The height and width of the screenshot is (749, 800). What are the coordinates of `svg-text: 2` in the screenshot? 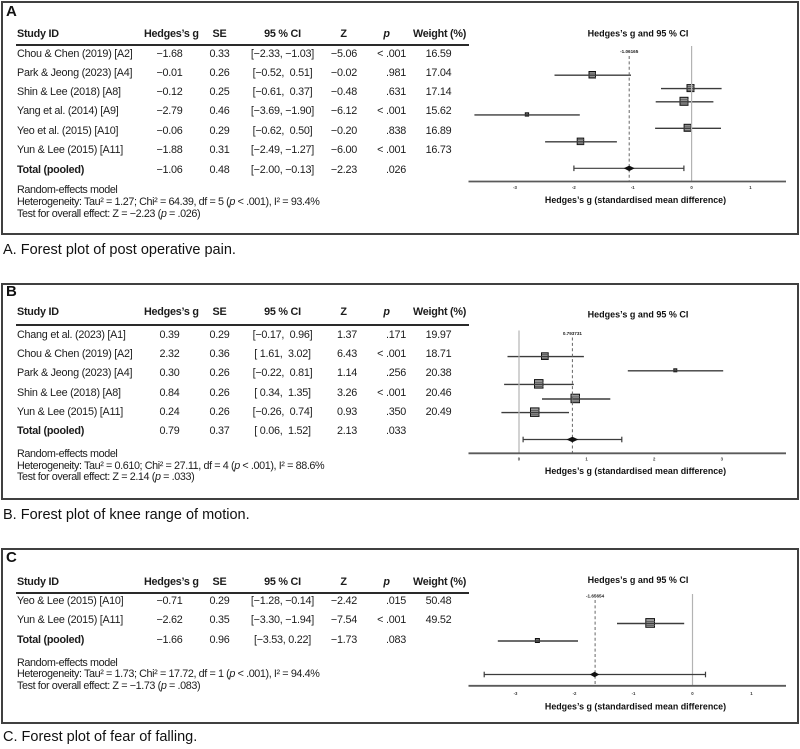 It's located at (654, 458).